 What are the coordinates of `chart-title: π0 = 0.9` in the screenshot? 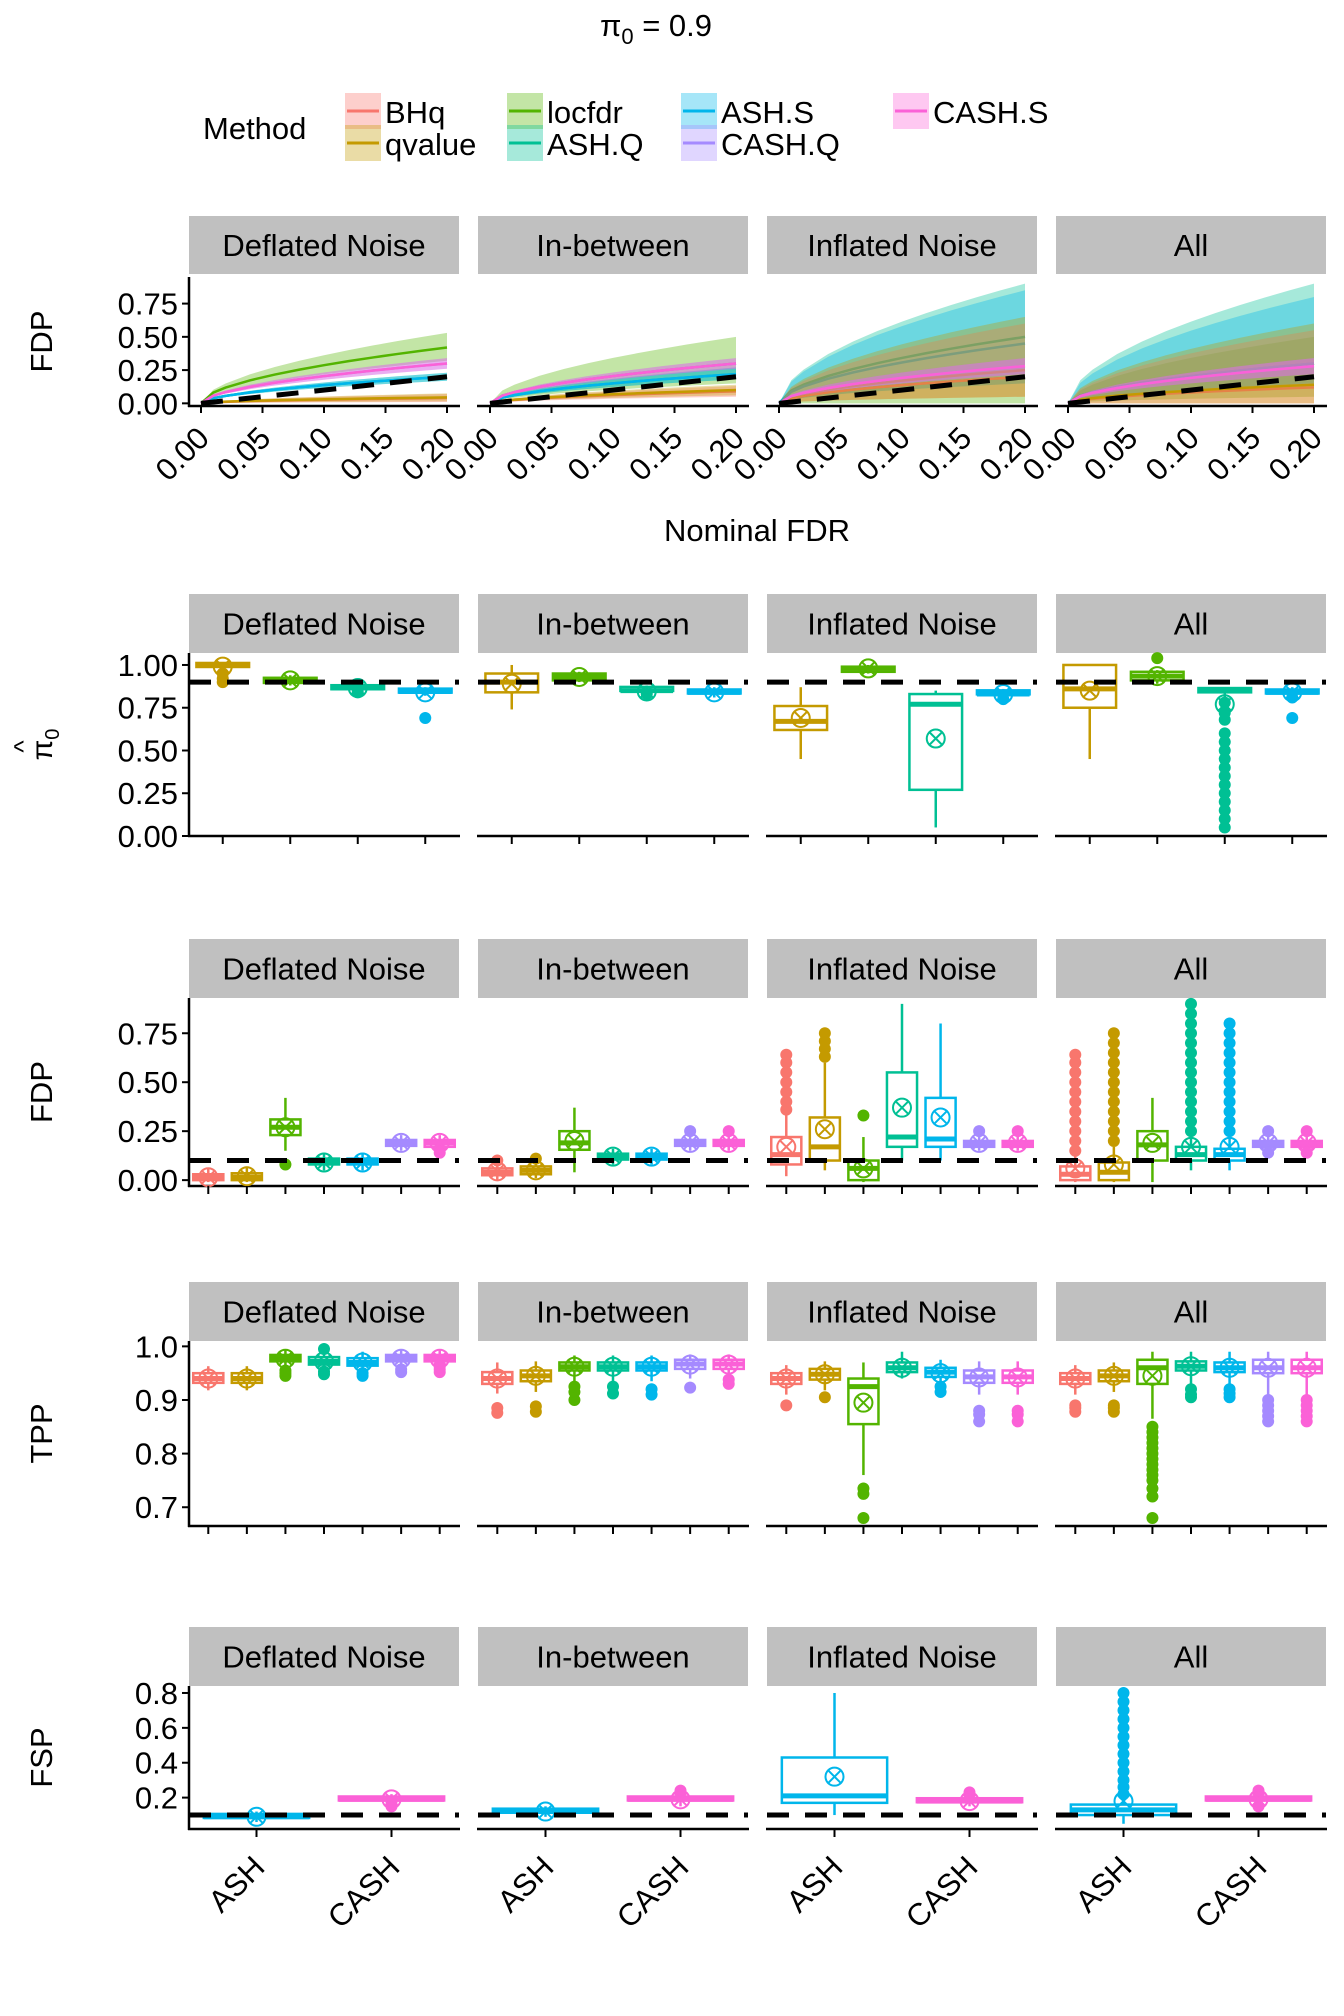 It's located at (656, 28).